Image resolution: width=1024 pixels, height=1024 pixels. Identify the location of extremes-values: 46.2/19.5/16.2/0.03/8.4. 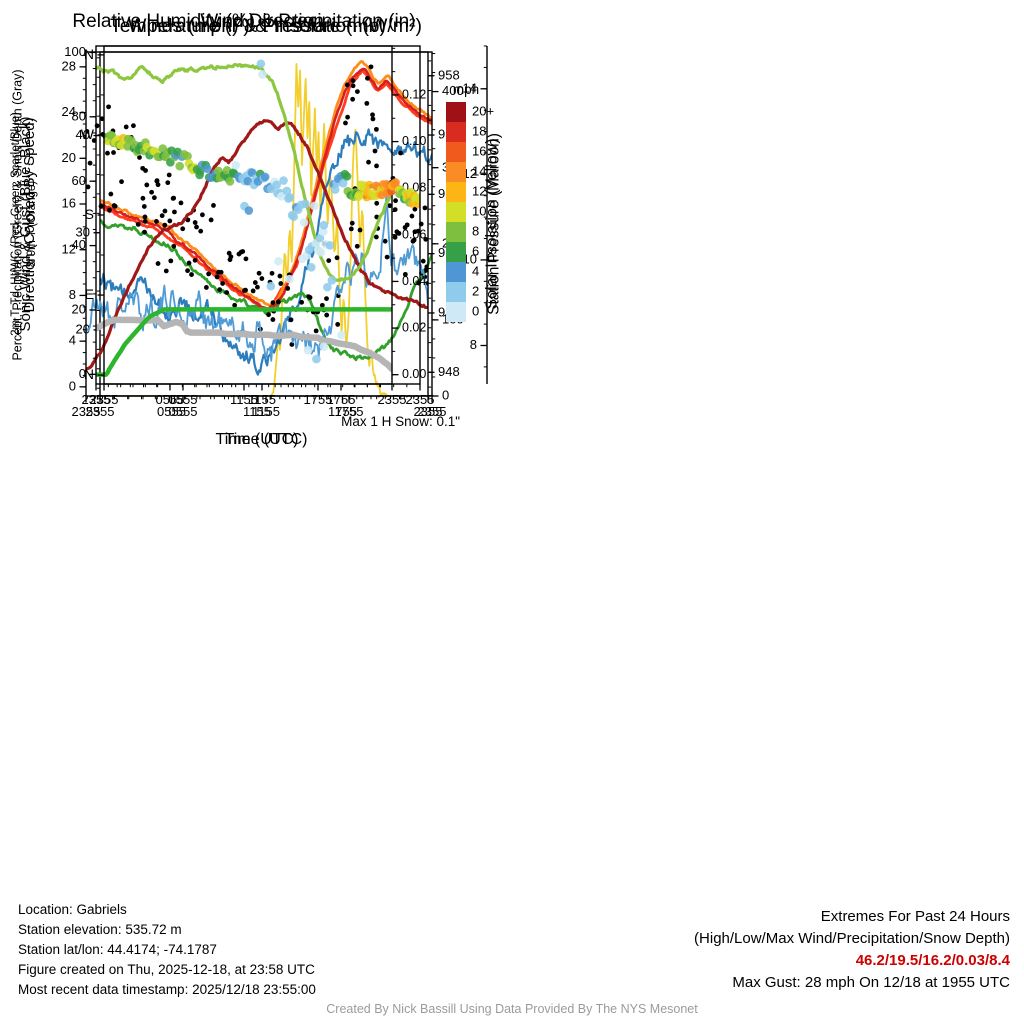
(932, 960).